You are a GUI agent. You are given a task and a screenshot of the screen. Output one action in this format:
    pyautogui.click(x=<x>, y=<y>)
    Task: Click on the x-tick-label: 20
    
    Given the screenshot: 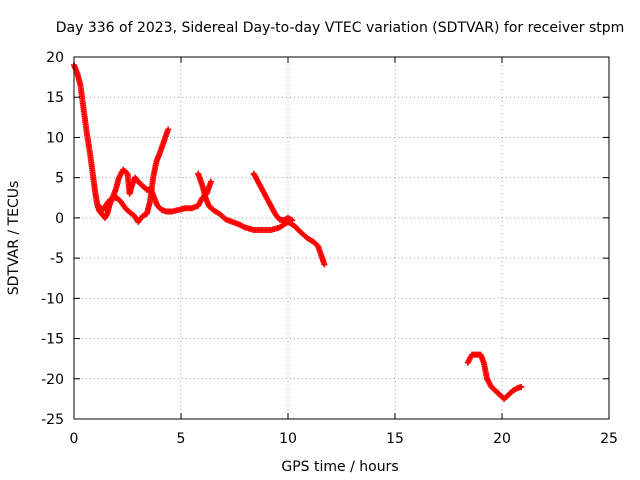 What is the action you would take?
    pyautogui.click(x=502, y=439)
    